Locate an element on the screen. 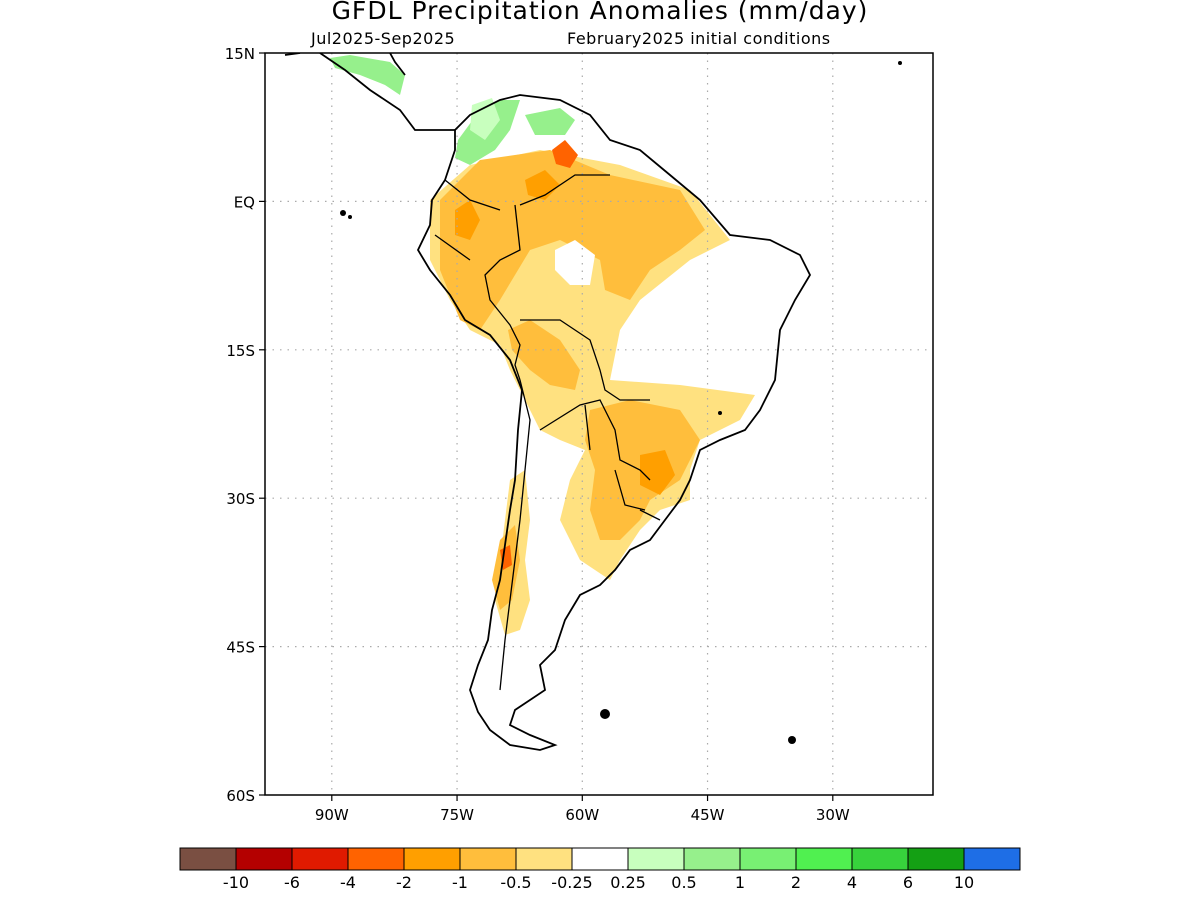 This screenshot has width=1200, height=900. lat-tick-label: 30S is located at coordinates (240, 499).